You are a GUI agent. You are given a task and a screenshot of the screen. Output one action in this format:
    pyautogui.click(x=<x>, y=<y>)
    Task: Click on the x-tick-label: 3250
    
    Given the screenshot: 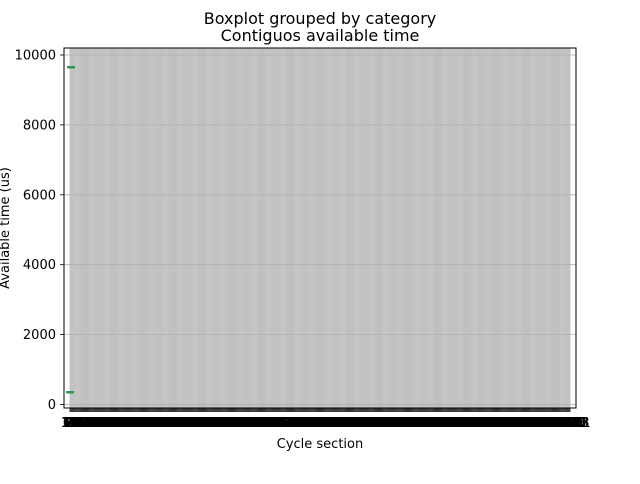 What is the action you would take?
    pyautogui.click(x=176, y=423)
    